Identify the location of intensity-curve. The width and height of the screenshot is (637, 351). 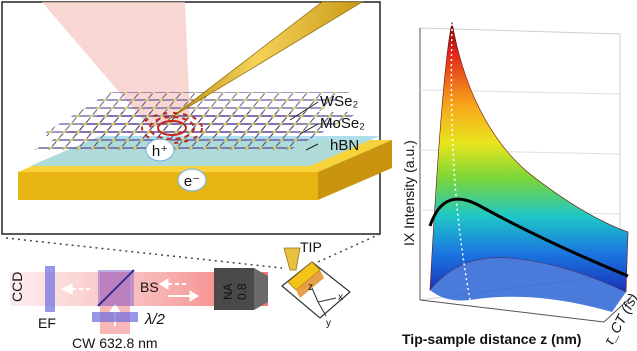
(528, 237).